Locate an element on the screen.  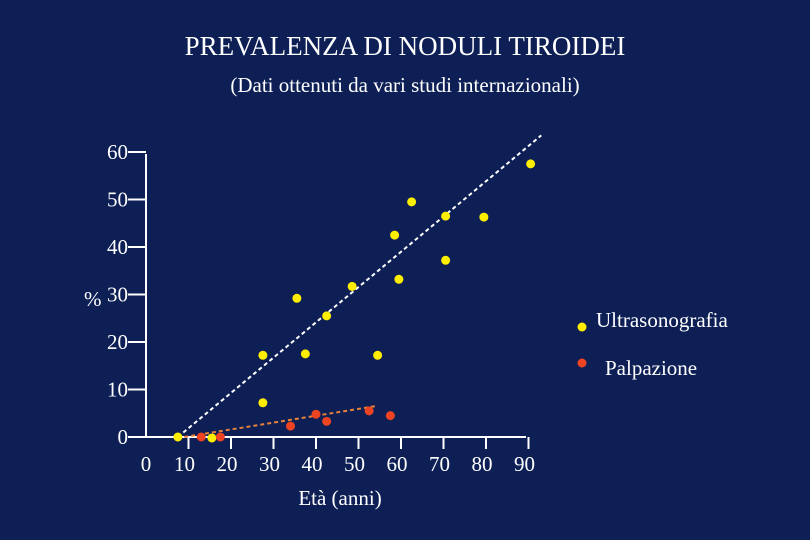
x-tick-label: 30 is located at coordinates (269, 464).